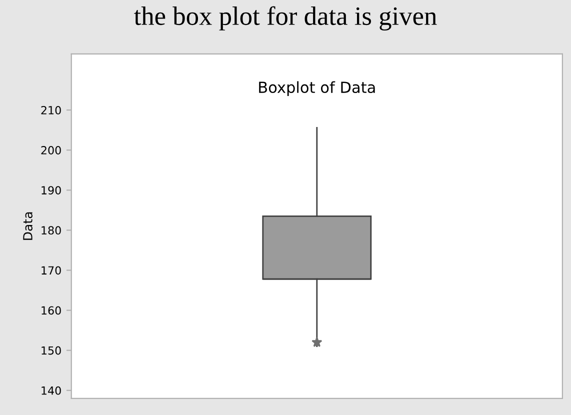  I want to click on chart-title: the box plot for data is given, so click(285, 18).